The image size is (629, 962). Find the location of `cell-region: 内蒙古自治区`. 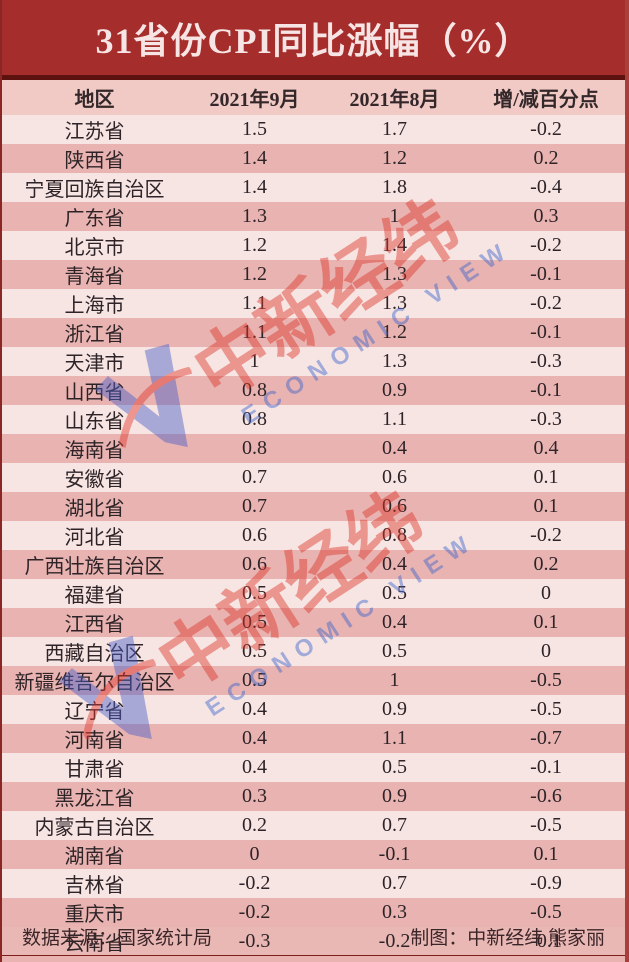

cell-region: 内蒙古自治区 is located at coordinates (94, 828).